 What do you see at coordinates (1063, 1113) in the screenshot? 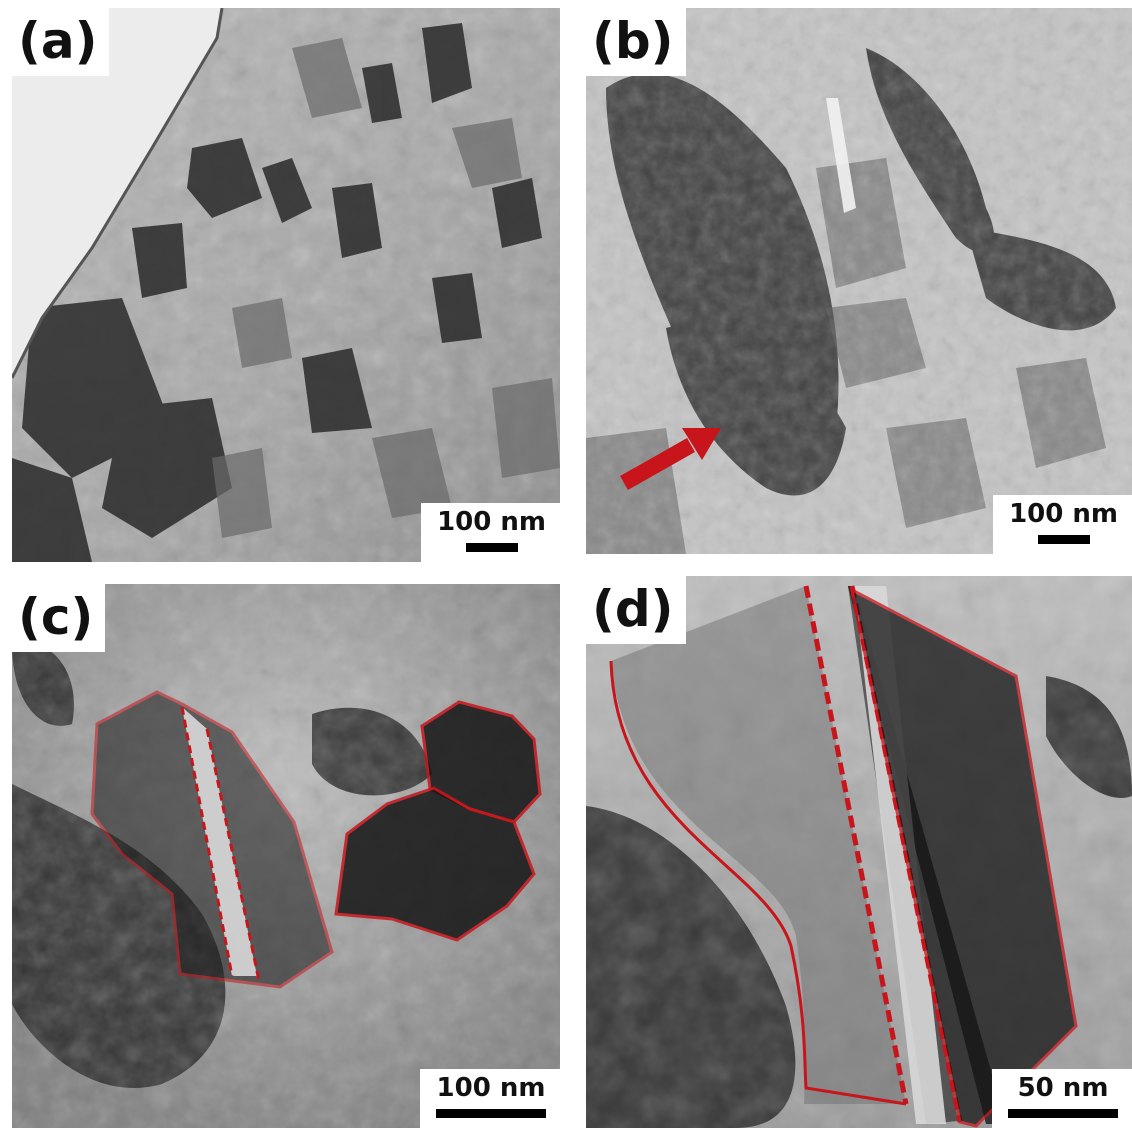
I see `scale-bar-d` at bounding box center [1063, 1113].